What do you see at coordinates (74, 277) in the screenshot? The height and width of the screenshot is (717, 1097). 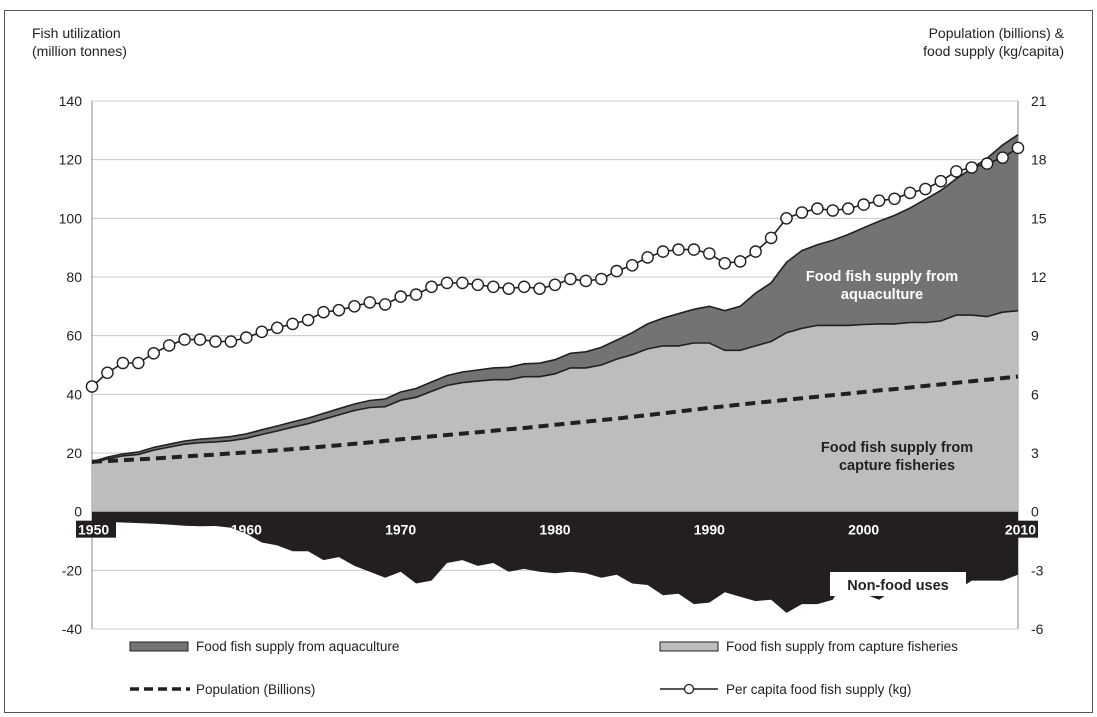 I see `left-tick-label: 80` at bounding box center [74, 277].